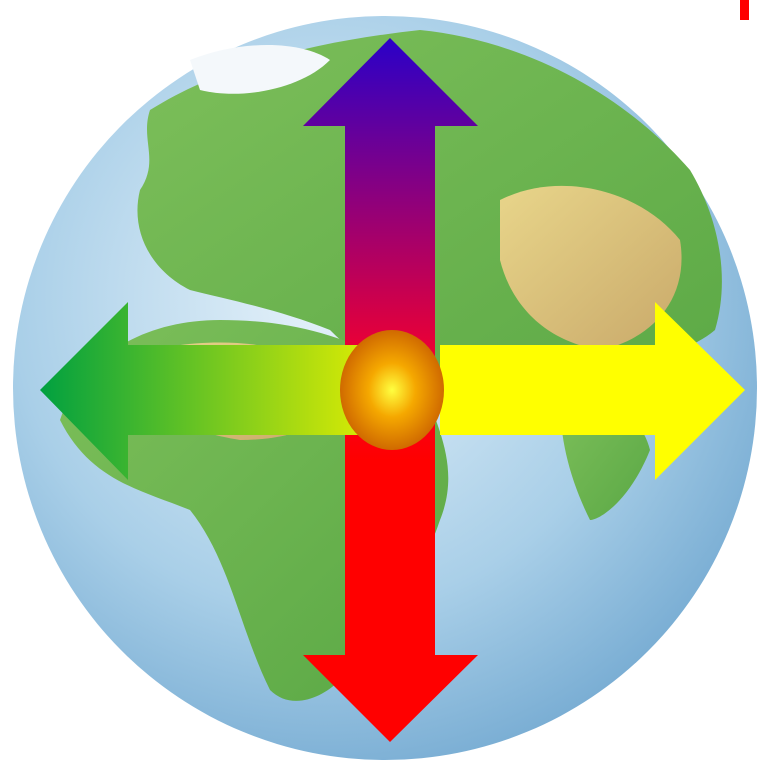 The height and width of the screenshot is (761, 758). What do you see at coordinates (591, 267) in the screenshot?
I see `central-asia-highlands` at bounding box center [591, 267].